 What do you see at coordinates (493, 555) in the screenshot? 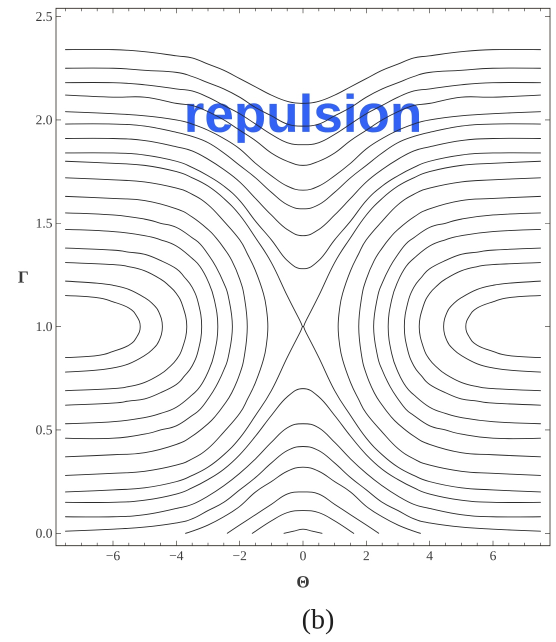
I see `x-tick-label: 6` at bounding box center [493, 555].